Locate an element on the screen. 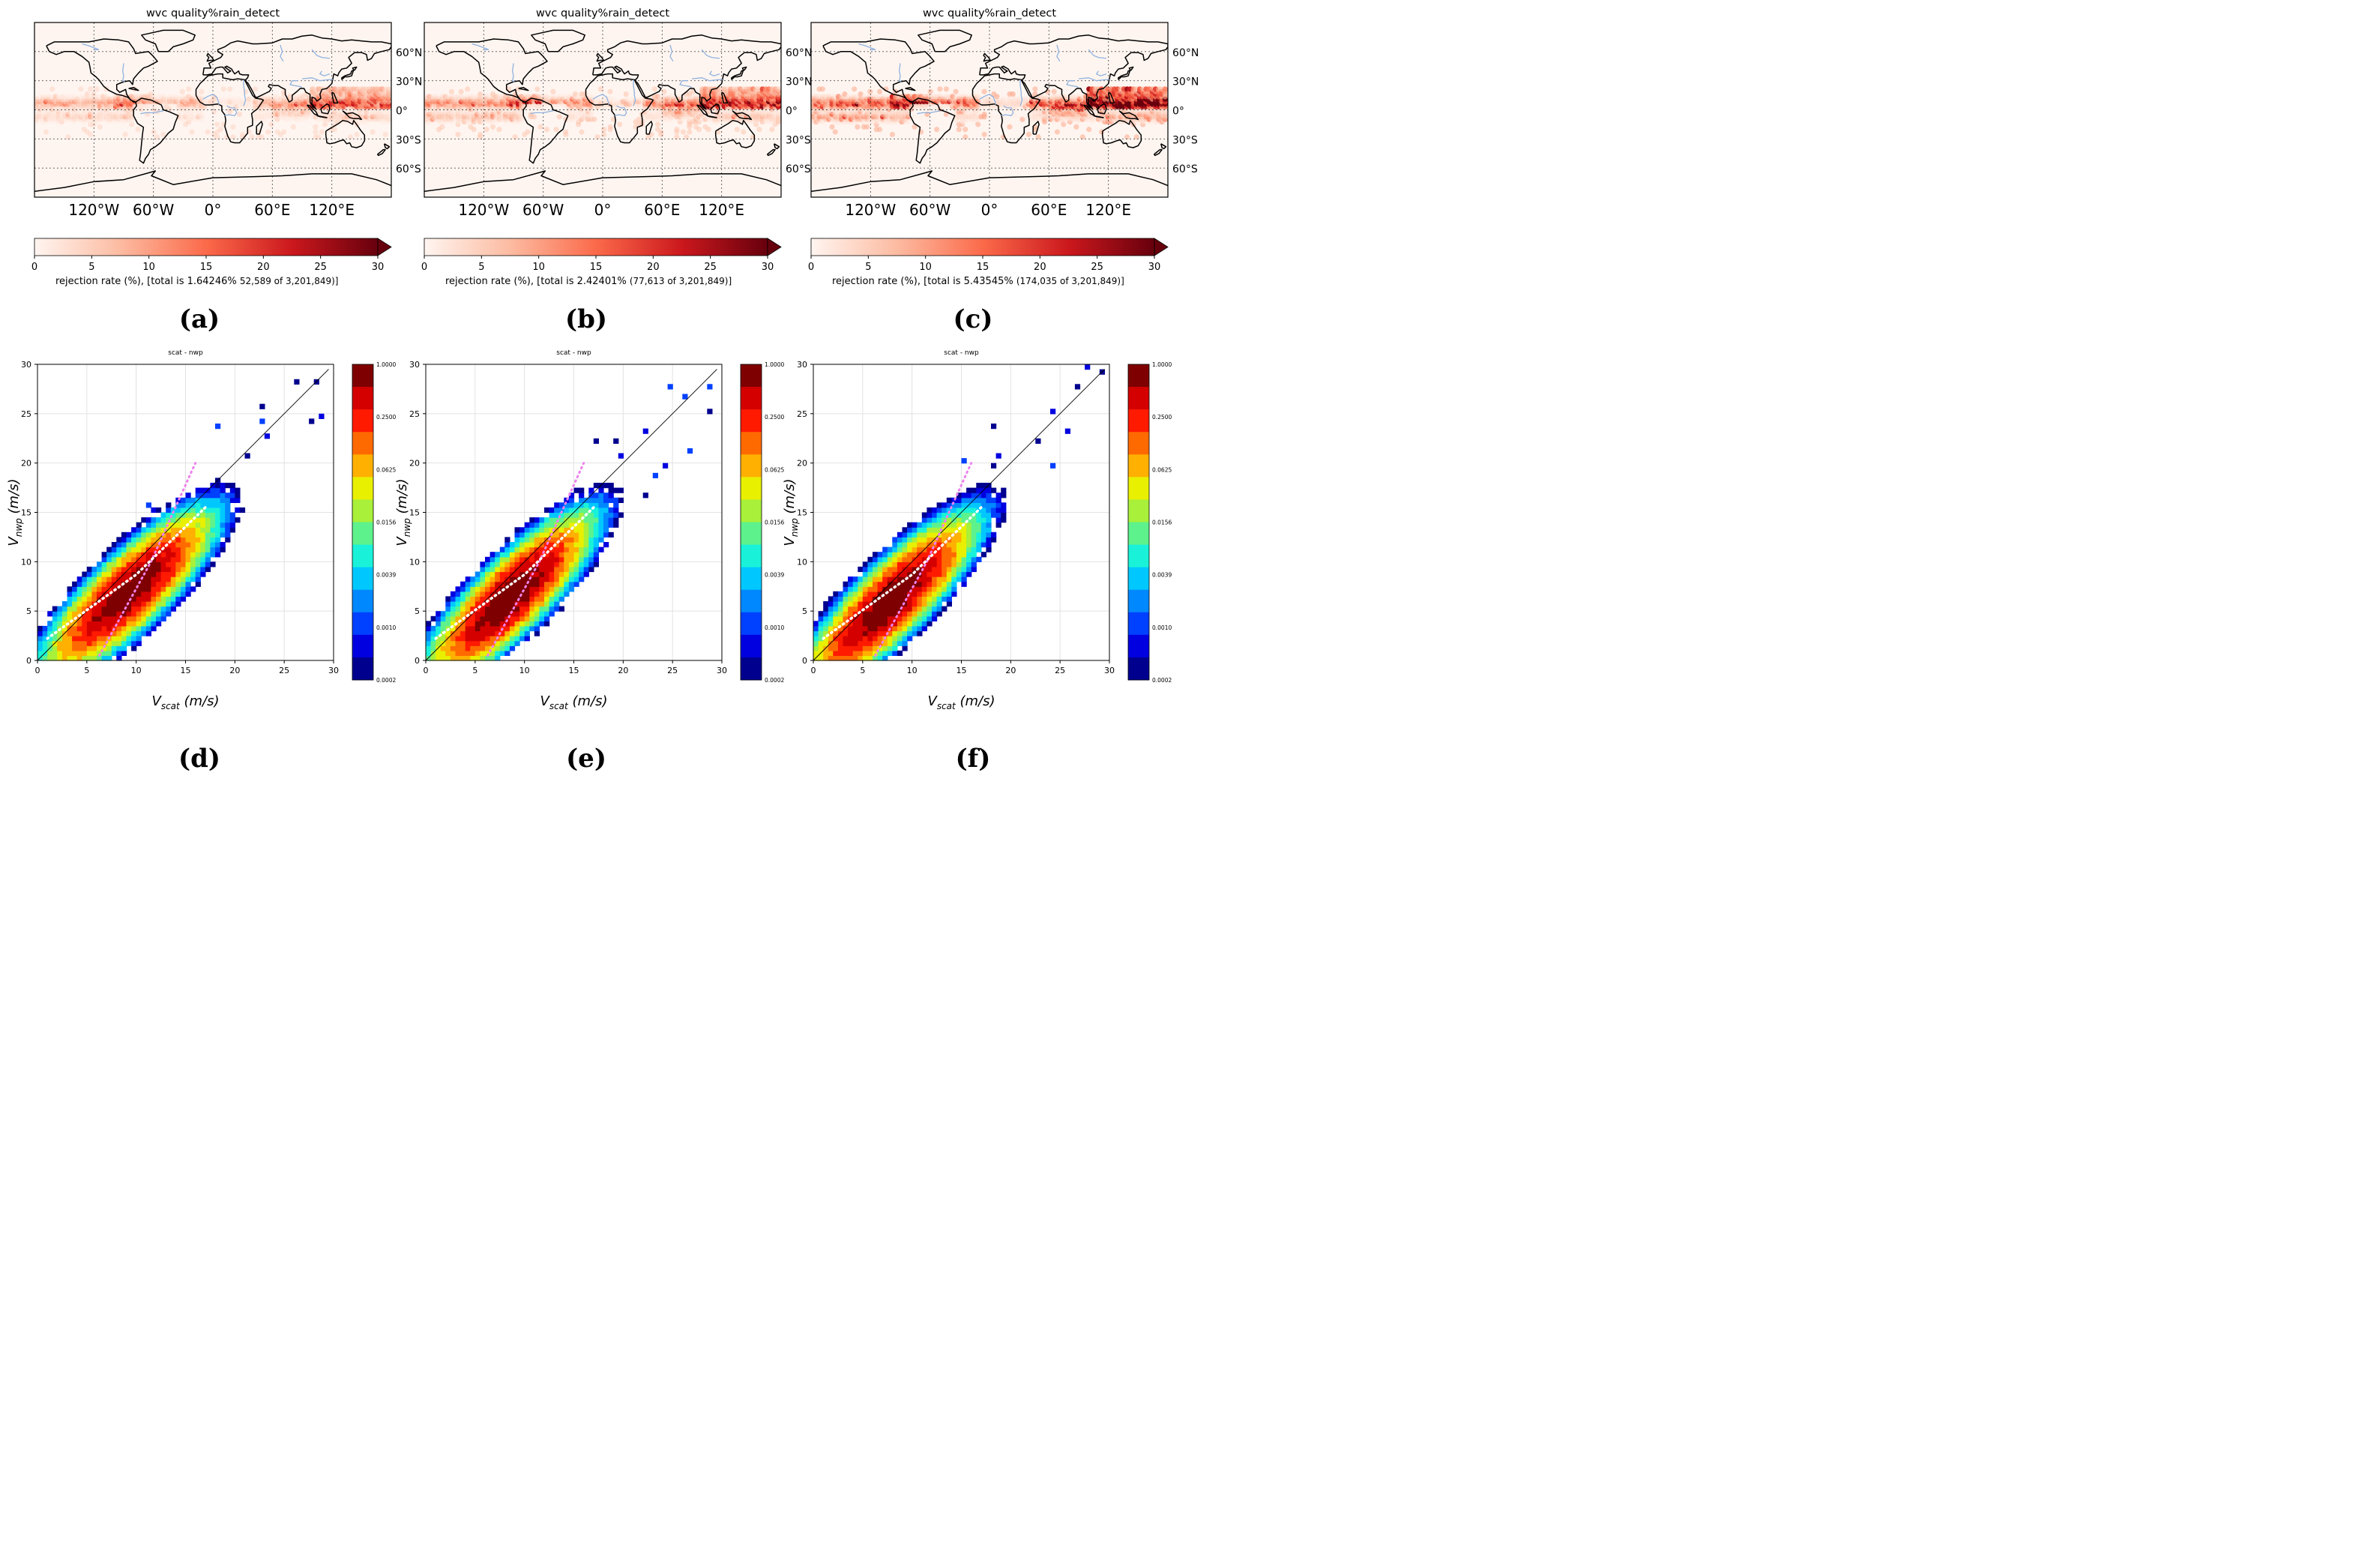 The image size is (2380, 1554). map-xtick-label: 120°W is located at coordinates (93, 210).